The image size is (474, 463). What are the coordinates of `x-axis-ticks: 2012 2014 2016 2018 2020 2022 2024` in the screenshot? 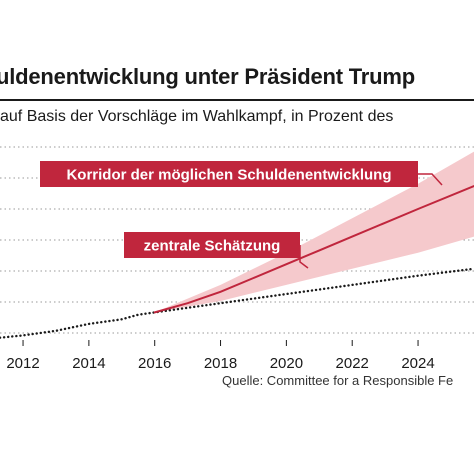 It's located at (220, 356).